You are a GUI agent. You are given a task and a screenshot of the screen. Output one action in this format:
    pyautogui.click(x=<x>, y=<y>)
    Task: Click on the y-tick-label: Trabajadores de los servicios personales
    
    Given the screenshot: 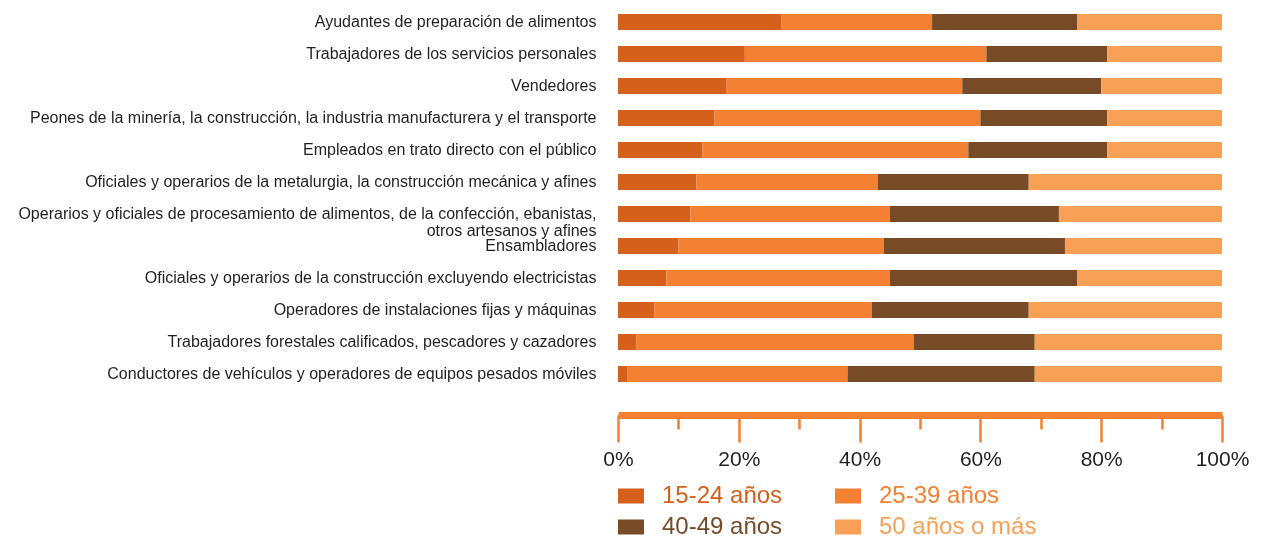 What is the action you would take?
    pyautogui.click(x=451, y=53)
    